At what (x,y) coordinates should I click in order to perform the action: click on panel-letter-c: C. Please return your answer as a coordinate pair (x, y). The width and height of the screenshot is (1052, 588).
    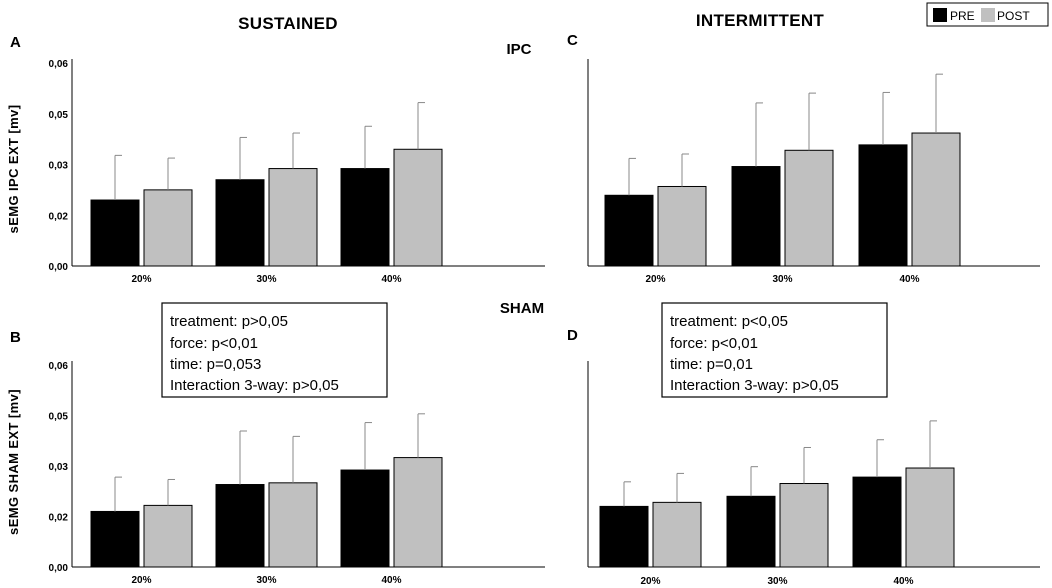
    Looking at the image, I should click on (572, 40).